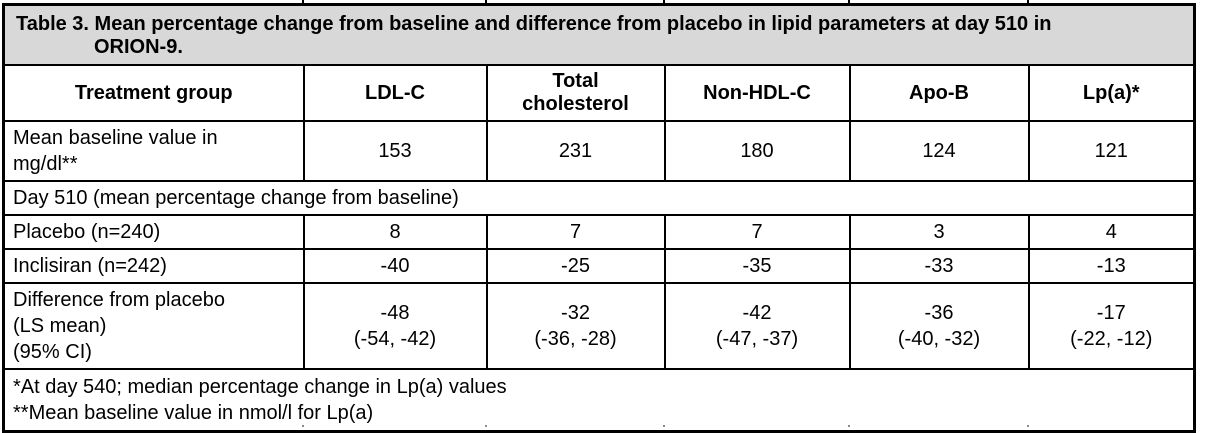 The image size is (1205, 433). What do you see at coordinates (1111, 93) in the screenshot?
I see `col-header-lp-a: Lp(a)*` at bounding box center [1111, 93].